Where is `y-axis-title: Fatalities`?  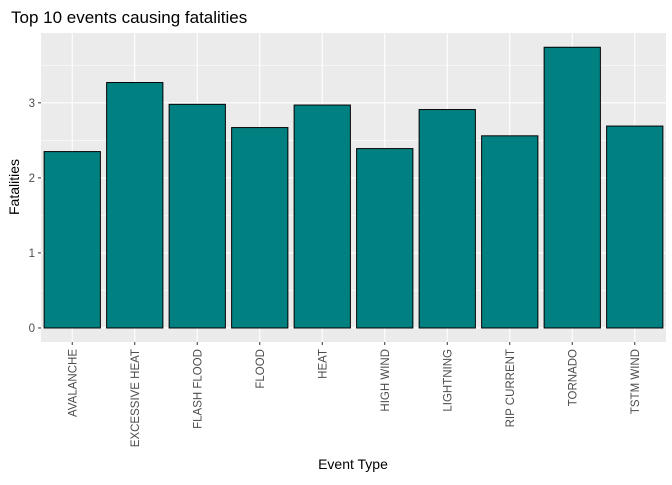
y-axis-title: Fatalities is located at coordinates (14, 187).